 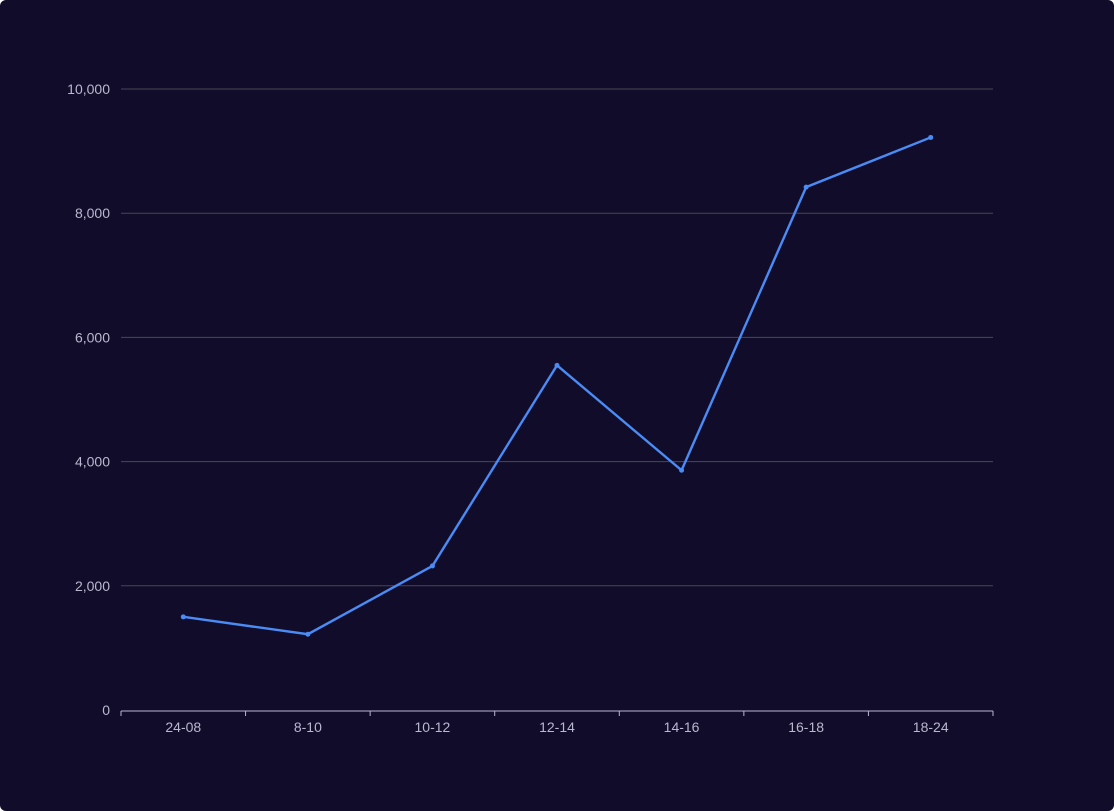 What do you see at coordinates (433, 727) in the screenshot?
I see `x-tick-label: 10-12` at bounding box center [433, 727].